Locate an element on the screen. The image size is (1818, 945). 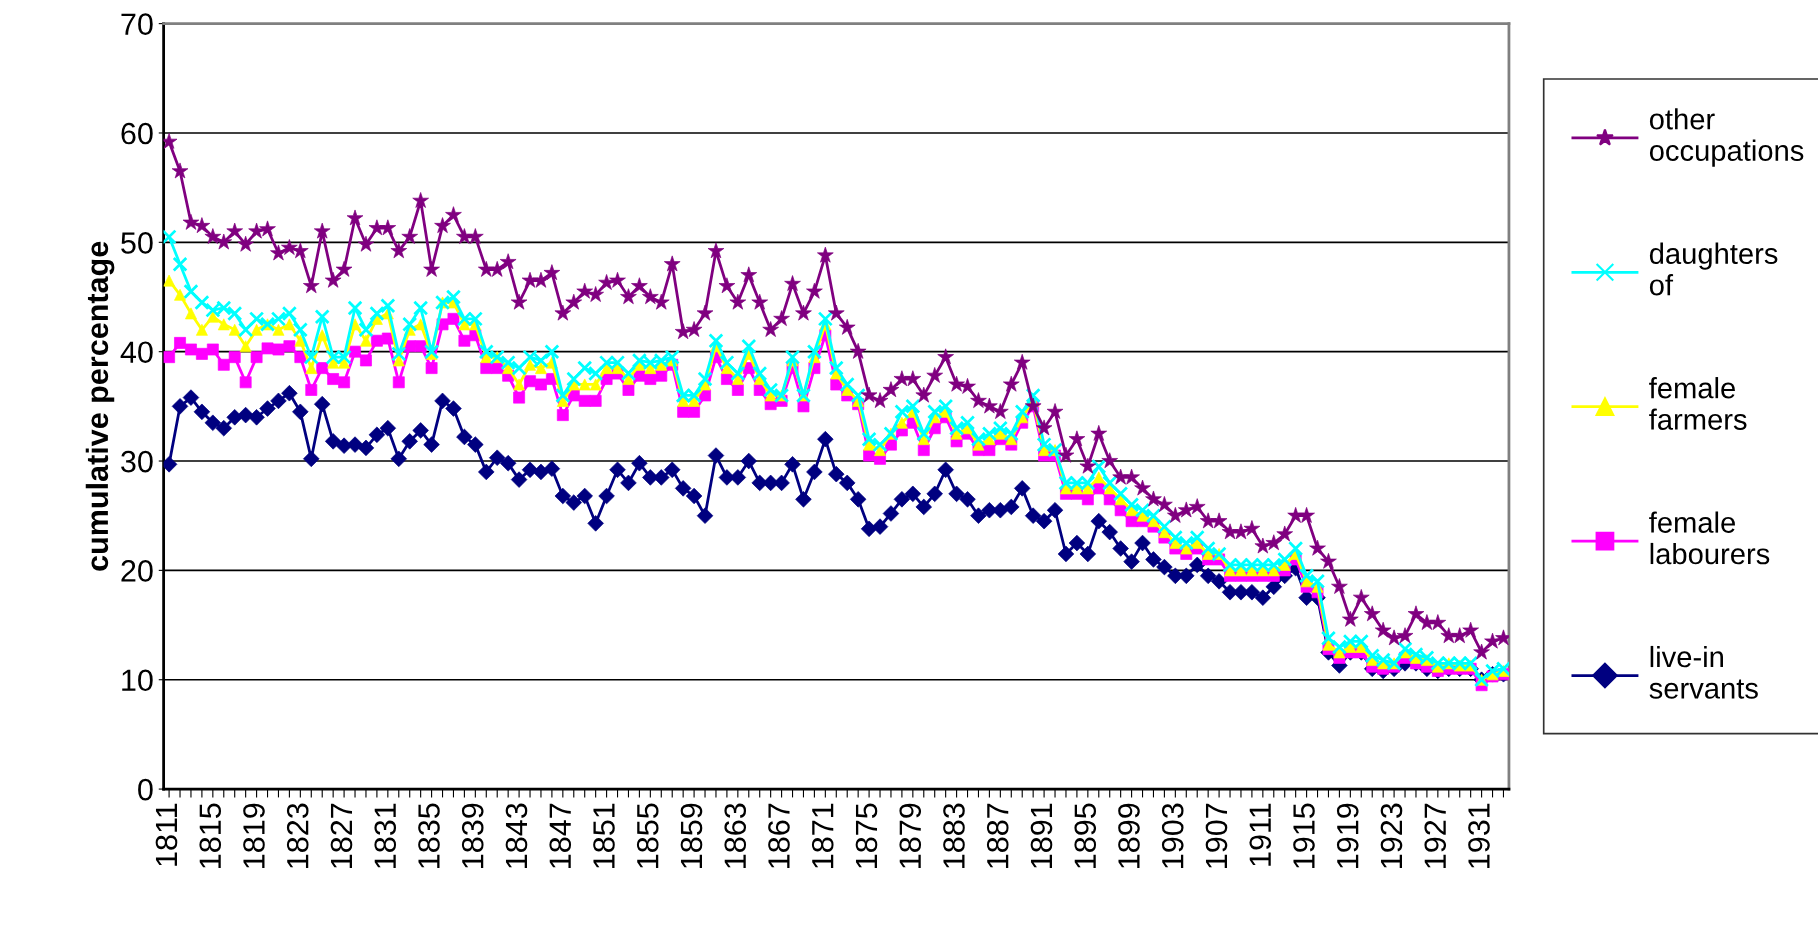
x-tick-label: 1867 is located at coordinates (779, 835).